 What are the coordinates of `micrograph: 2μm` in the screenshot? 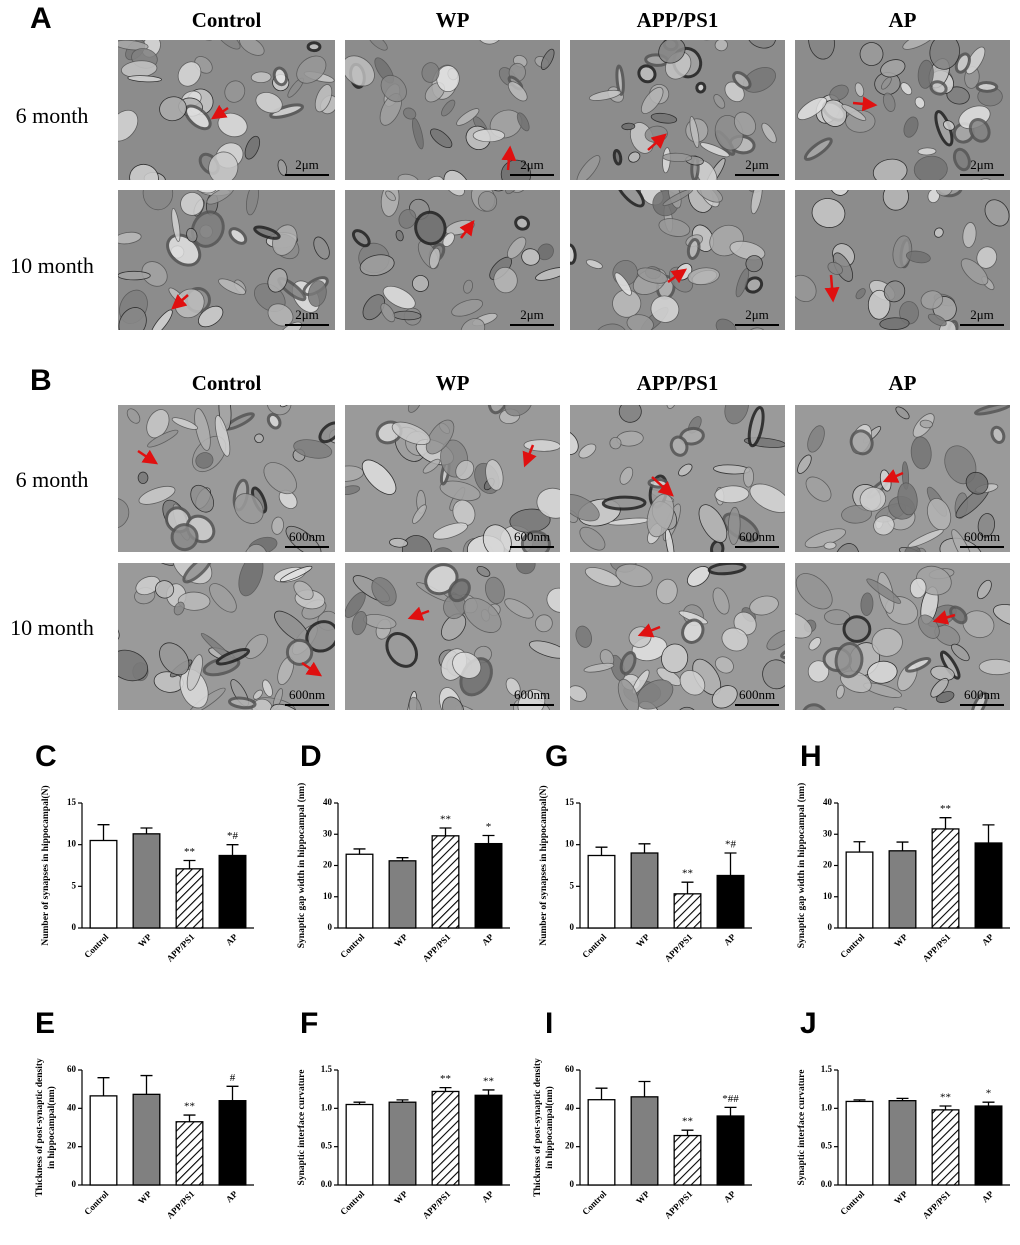 It's located at (902, 260).